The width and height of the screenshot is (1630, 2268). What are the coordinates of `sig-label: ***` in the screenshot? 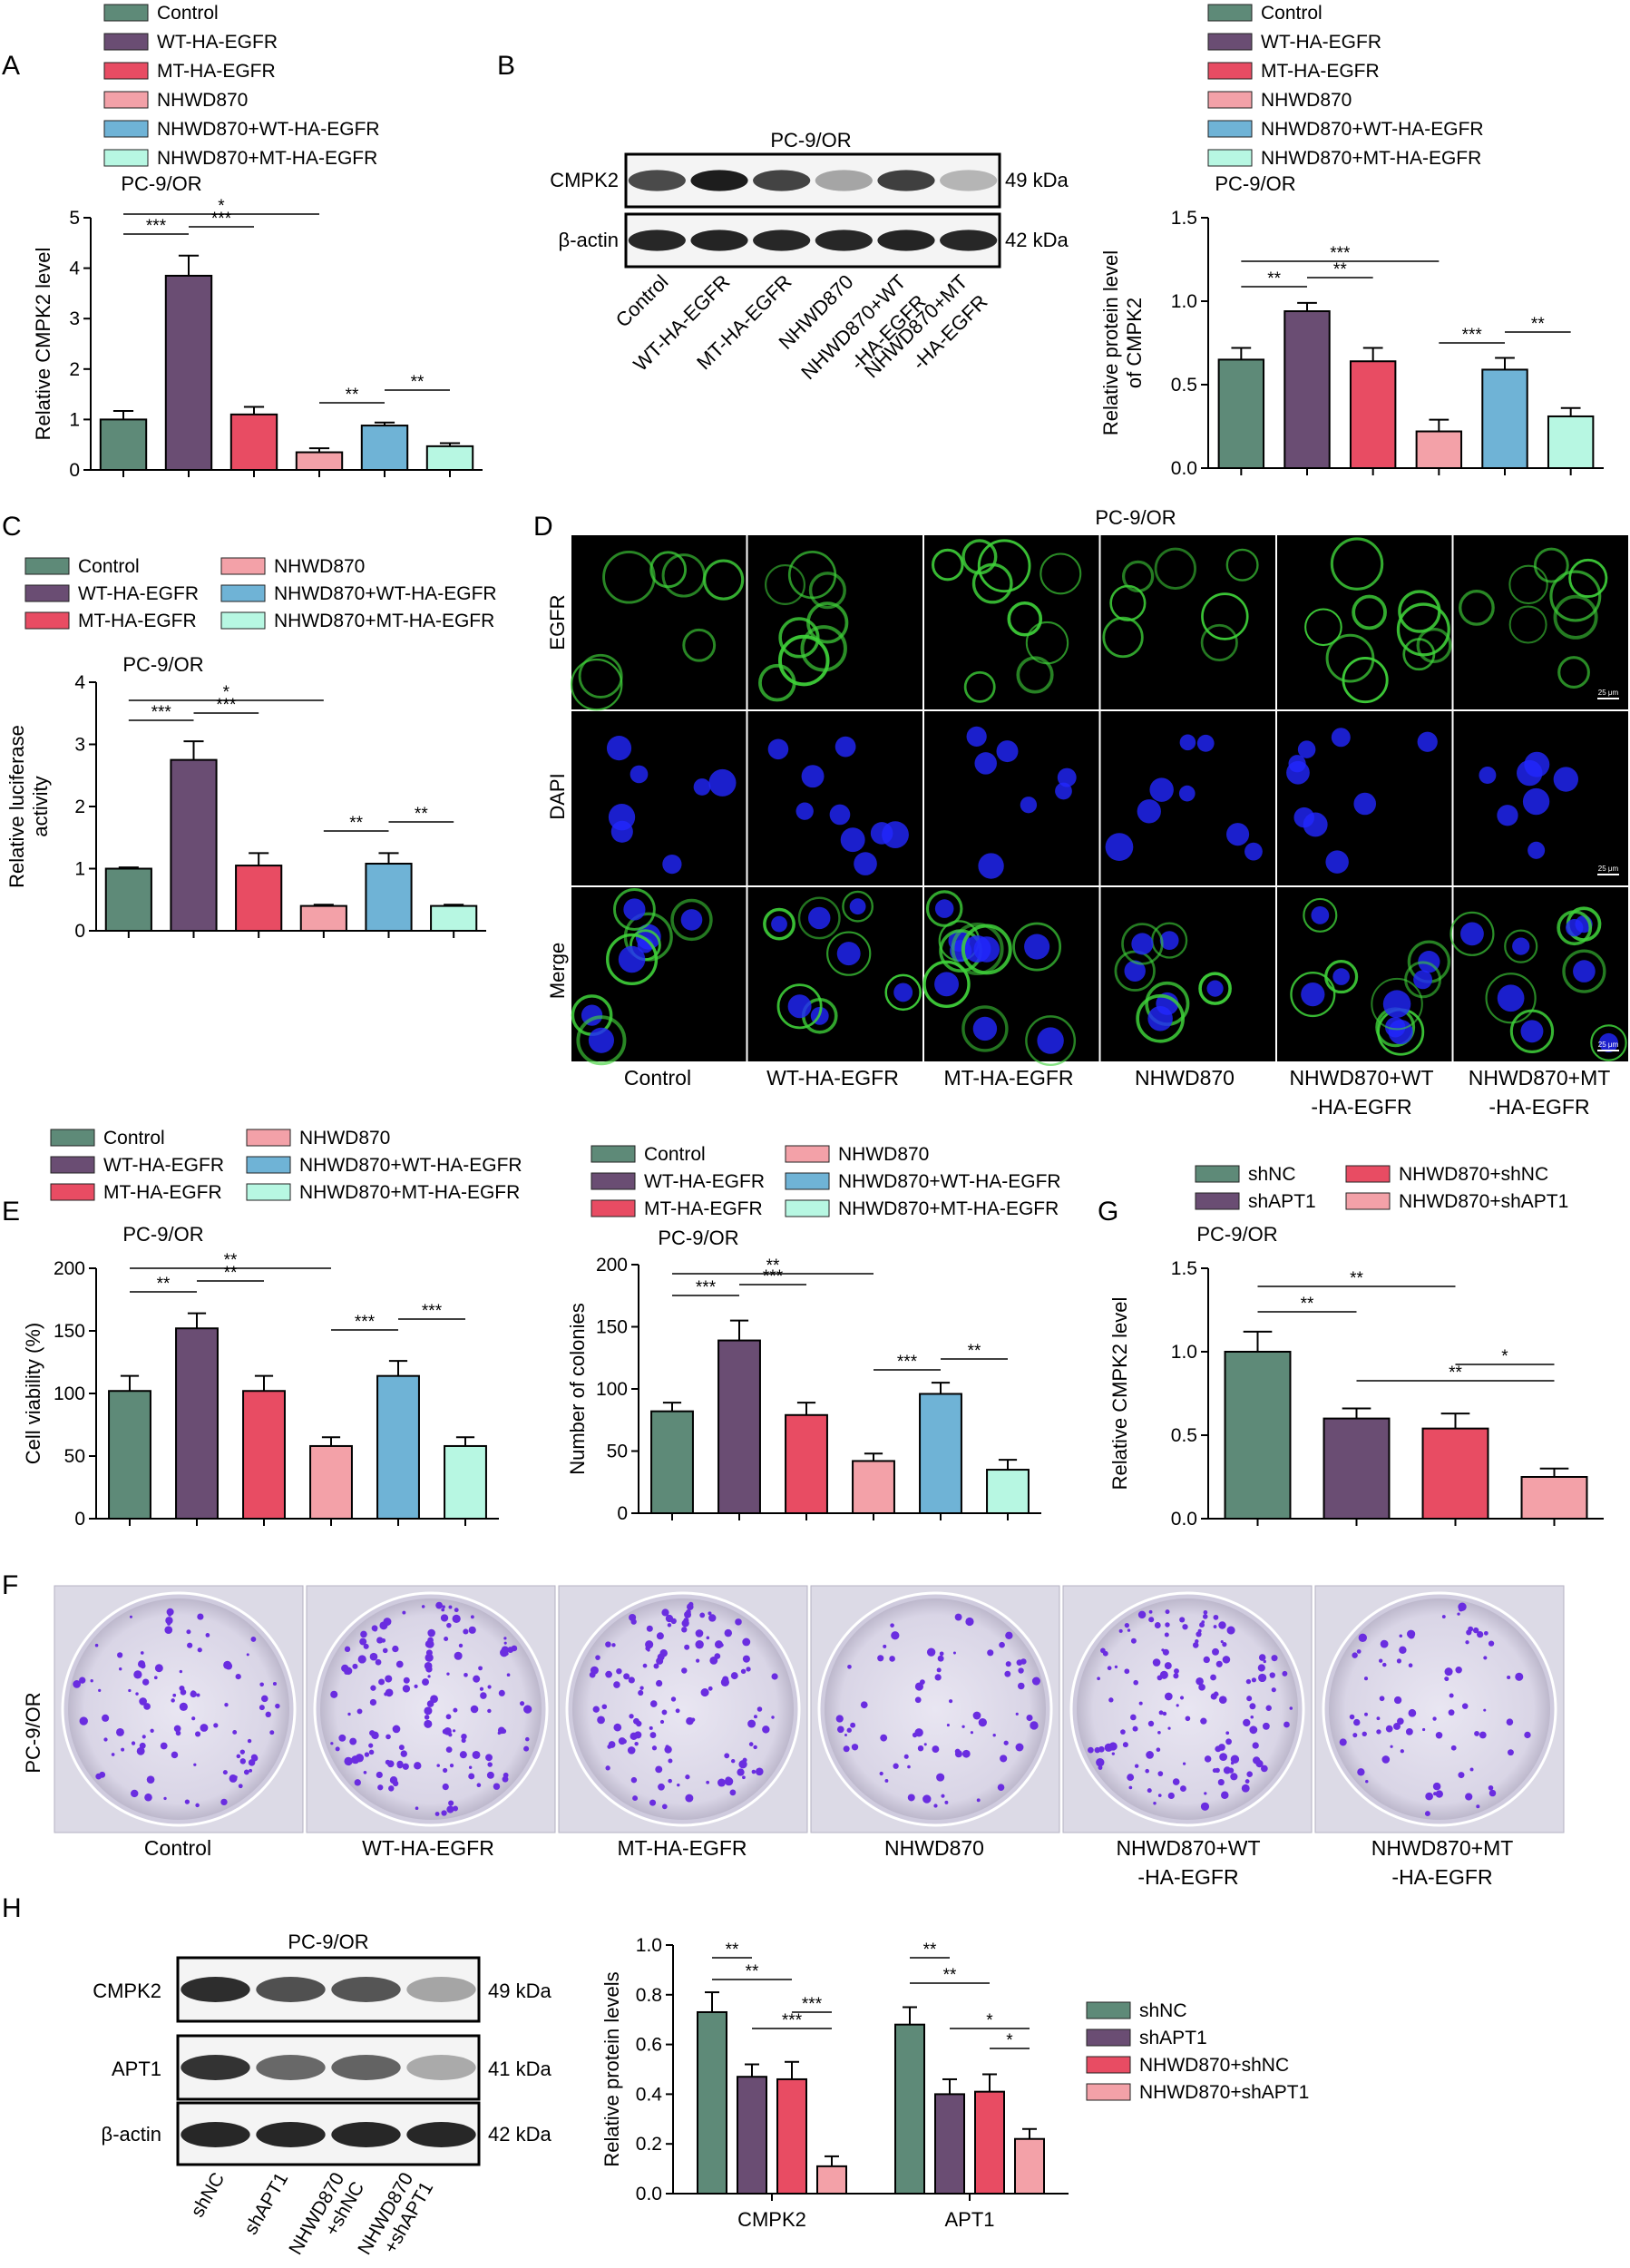 It's located at (157, 227).